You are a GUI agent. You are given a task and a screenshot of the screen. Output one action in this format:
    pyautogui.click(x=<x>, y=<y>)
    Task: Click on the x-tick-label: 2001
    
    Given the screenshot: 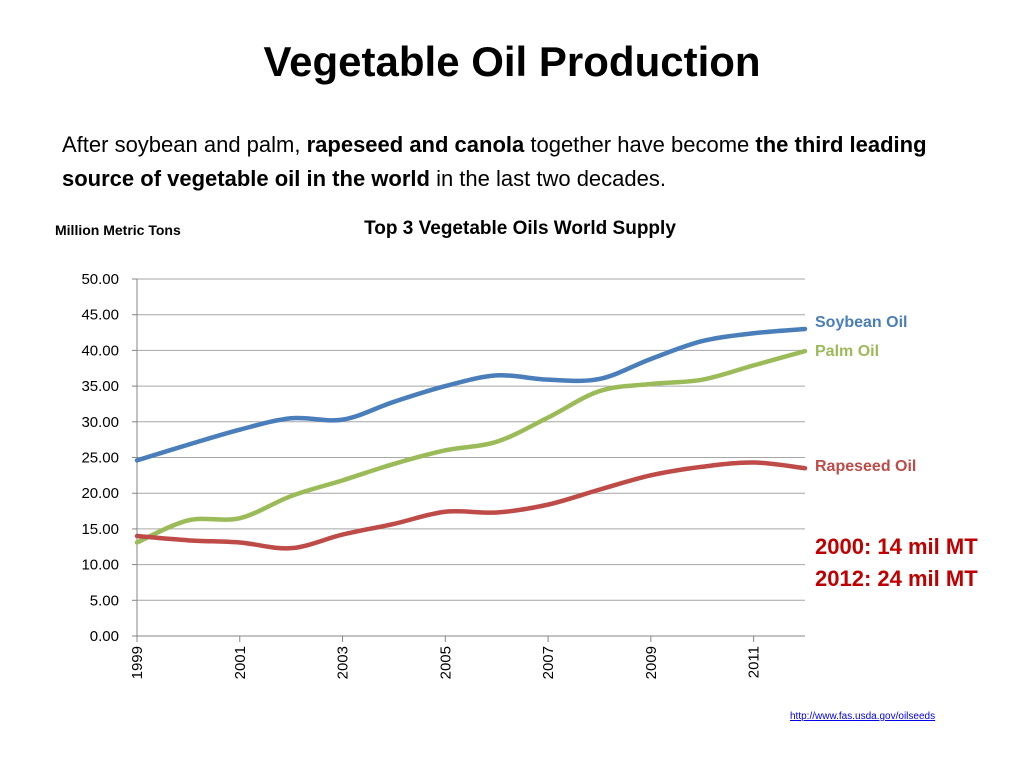 What is the action you would take?
    pyautogui.click(x=240, y=662)
    